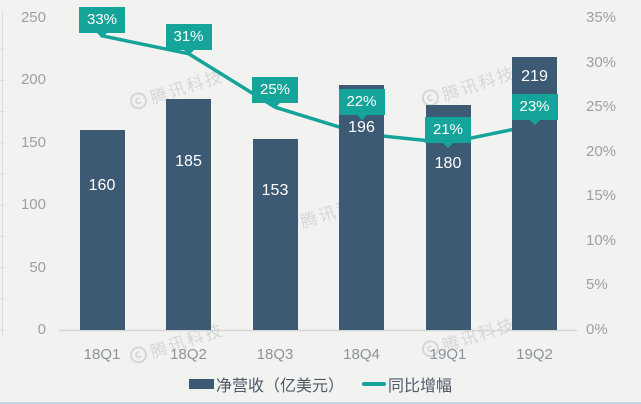 The height and width of the screenshot is (404, 641). What do you see at coordinates (33, 142) in the screenshot?
I see `y-axis-tick-left: 150` at bounding box center [33, 142].